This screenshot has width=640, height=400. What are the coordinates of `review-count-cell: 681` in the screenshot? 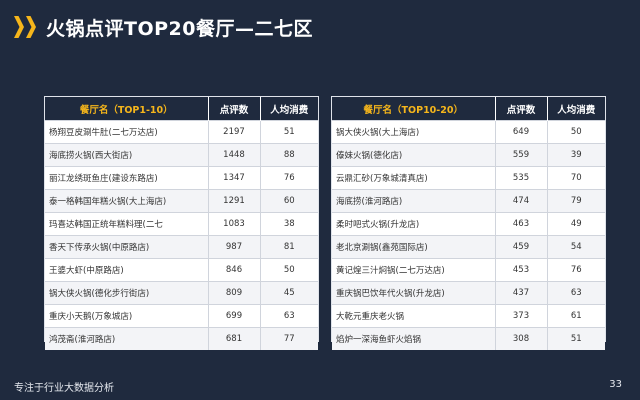 It's located at (233, 338).